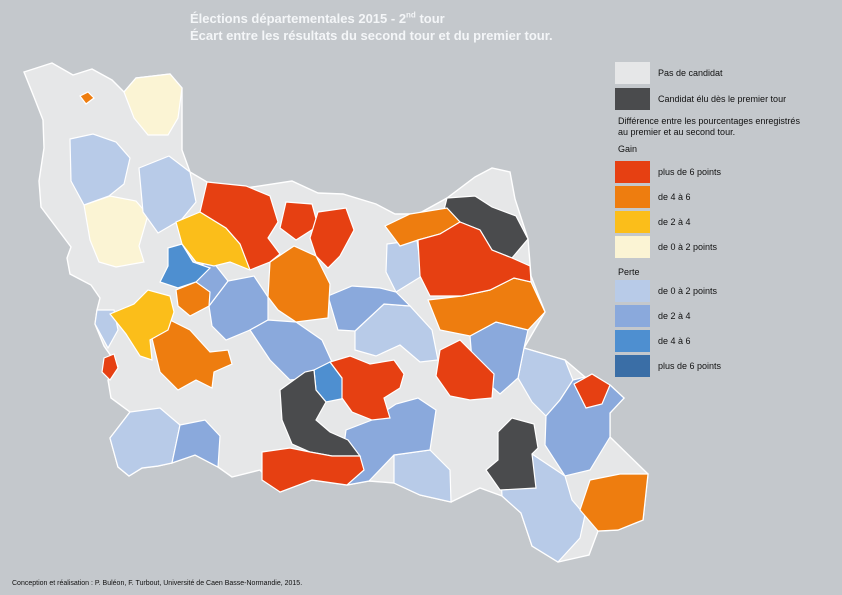 The width and height of the screenshot is (842, 595). What do you see at coordinates (690, 72) in the screenshot?
I see `legend-label-no-candidate: Pas de candidat` at bounding box center [690, 72].